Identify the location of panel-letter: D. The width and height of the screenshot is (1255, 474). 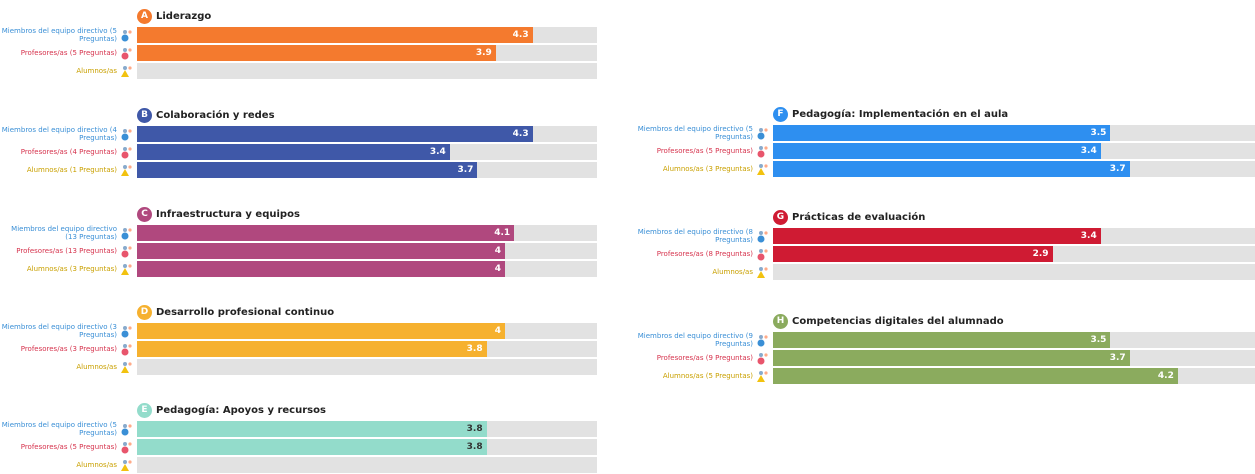
(144, 312).